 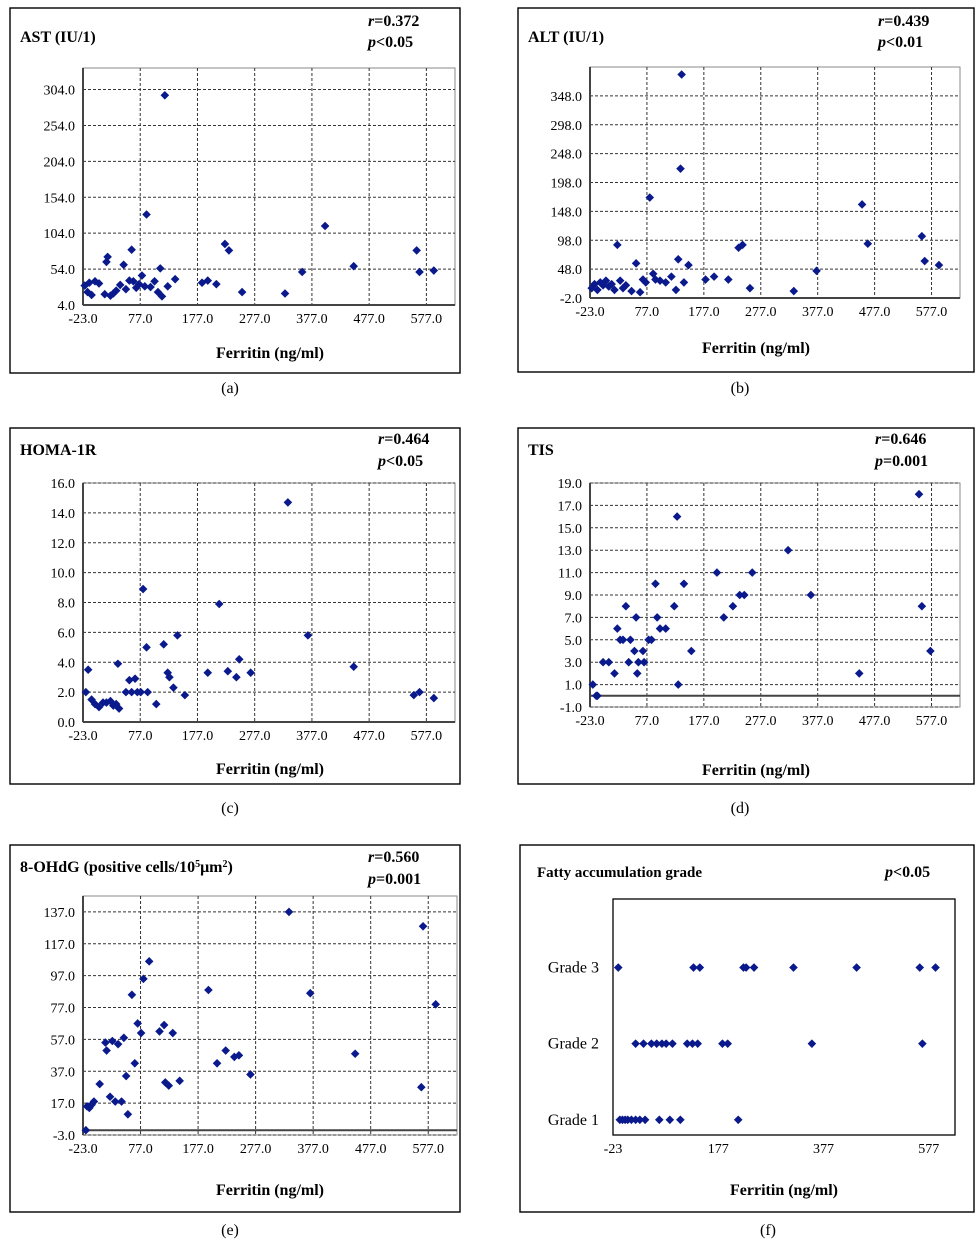 I want to click on x-tick-label: 577.0, so click(x=428, y=1149).